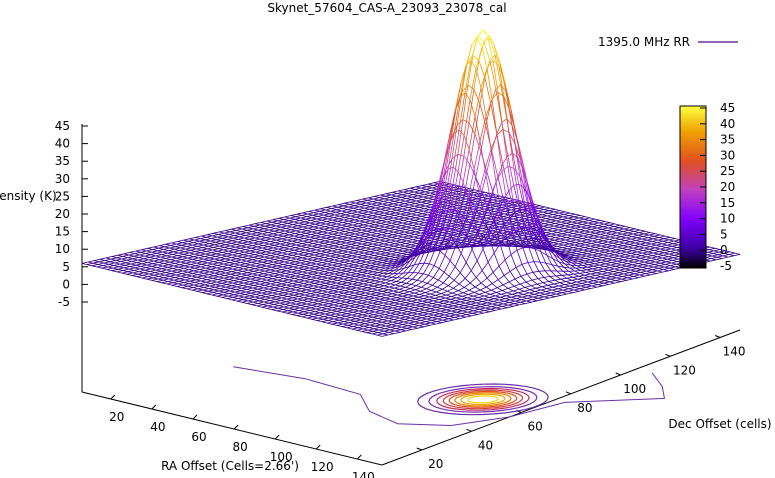  What do you see at coordinates (483, 399) in the screenshot?
I see `contour-line` at bounding box center [483, 399].